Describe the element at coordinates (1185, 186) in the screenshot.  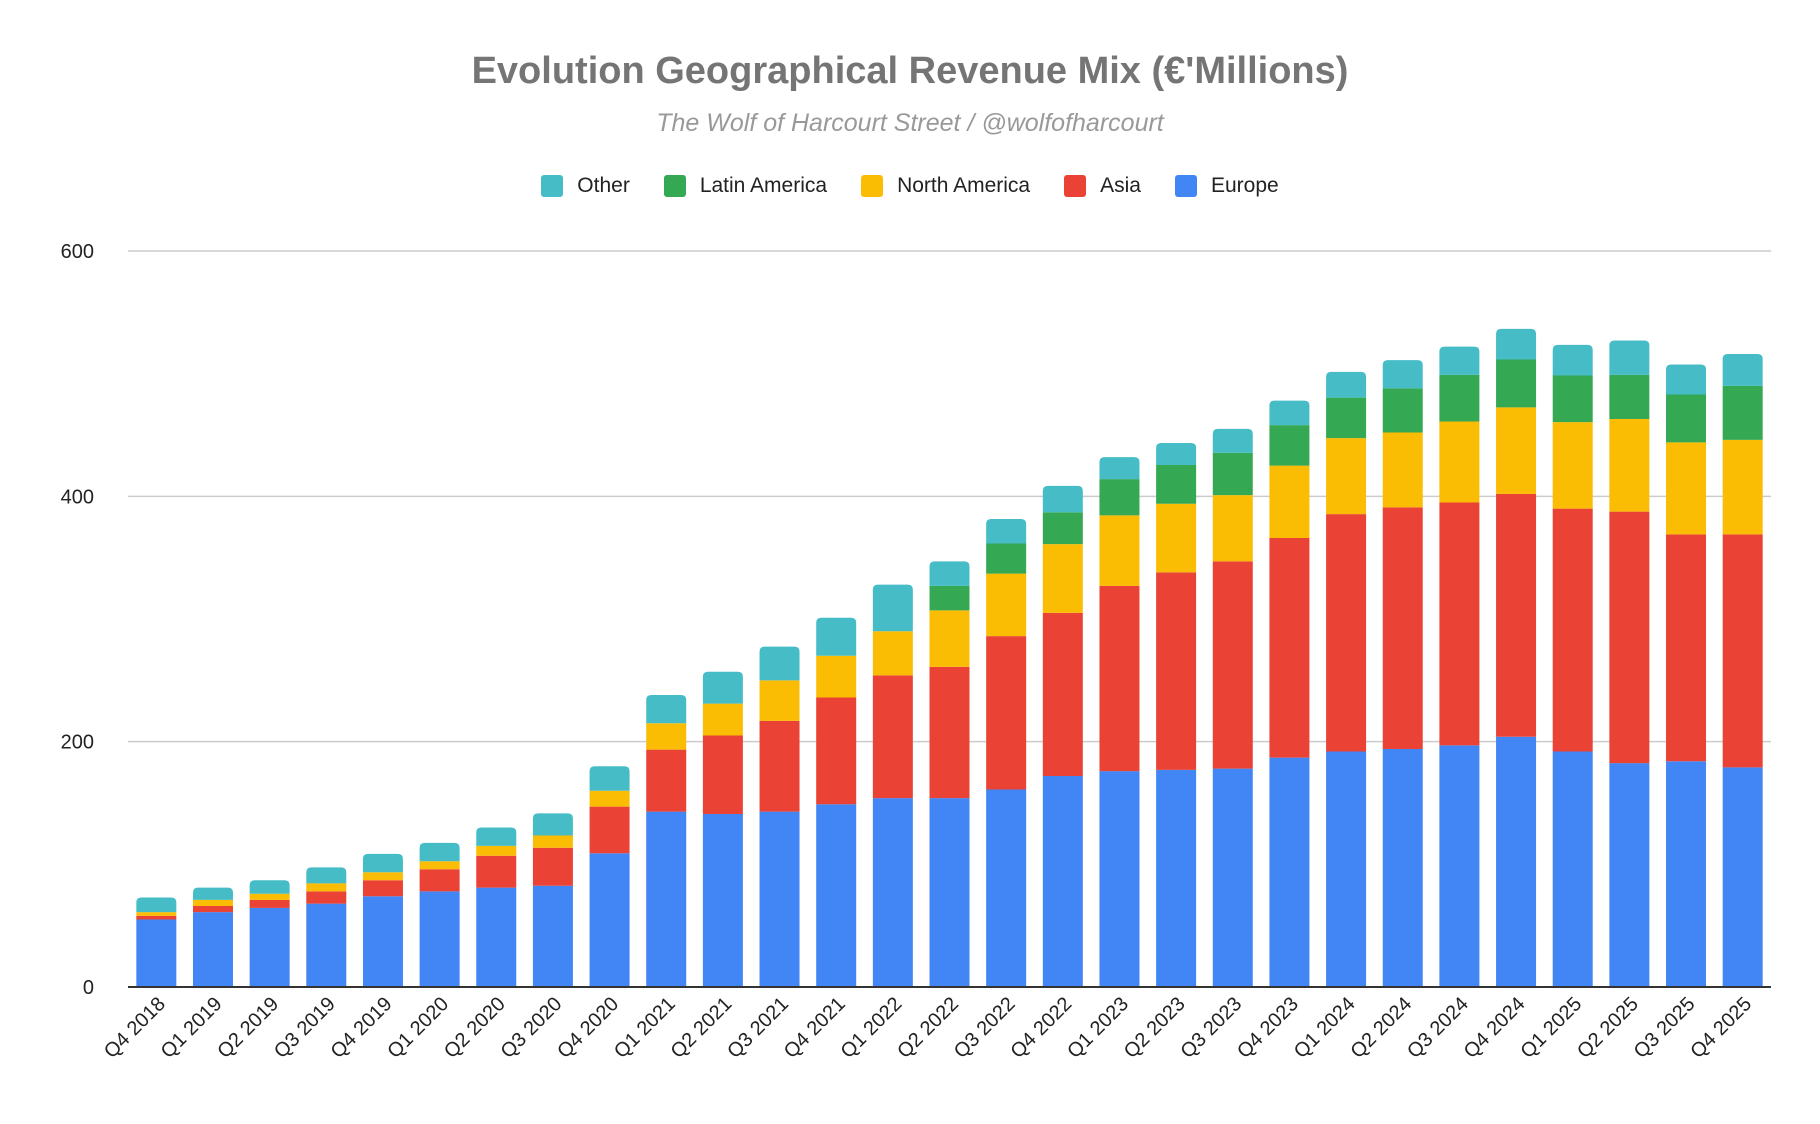
I see `legend-swatch` at that location.